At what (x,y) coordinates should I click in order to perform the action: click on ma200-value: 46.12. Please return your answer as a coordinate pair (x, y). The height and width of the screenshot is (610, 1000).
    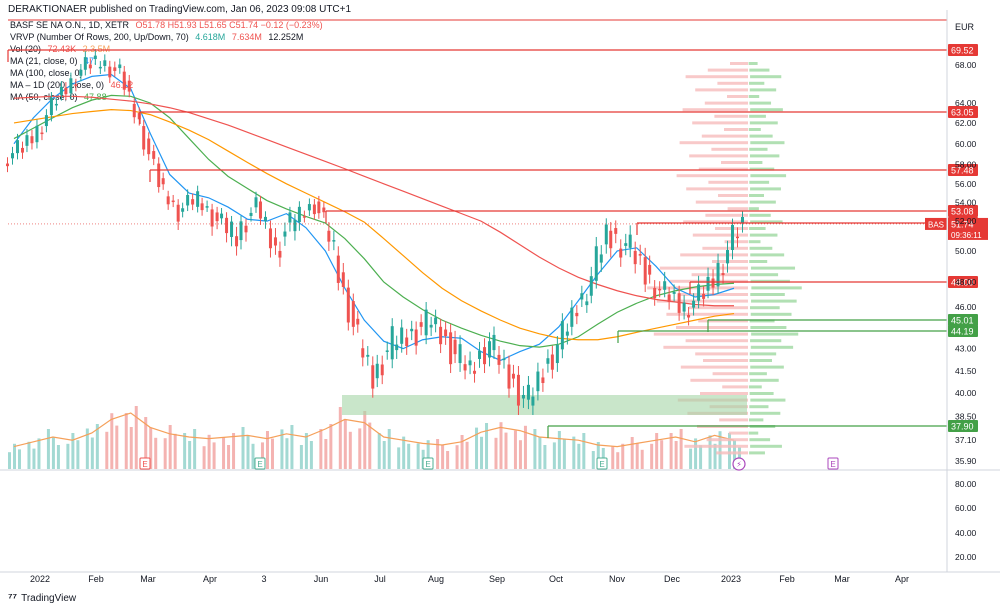
    Looking at the image, I should click on (122, 85).